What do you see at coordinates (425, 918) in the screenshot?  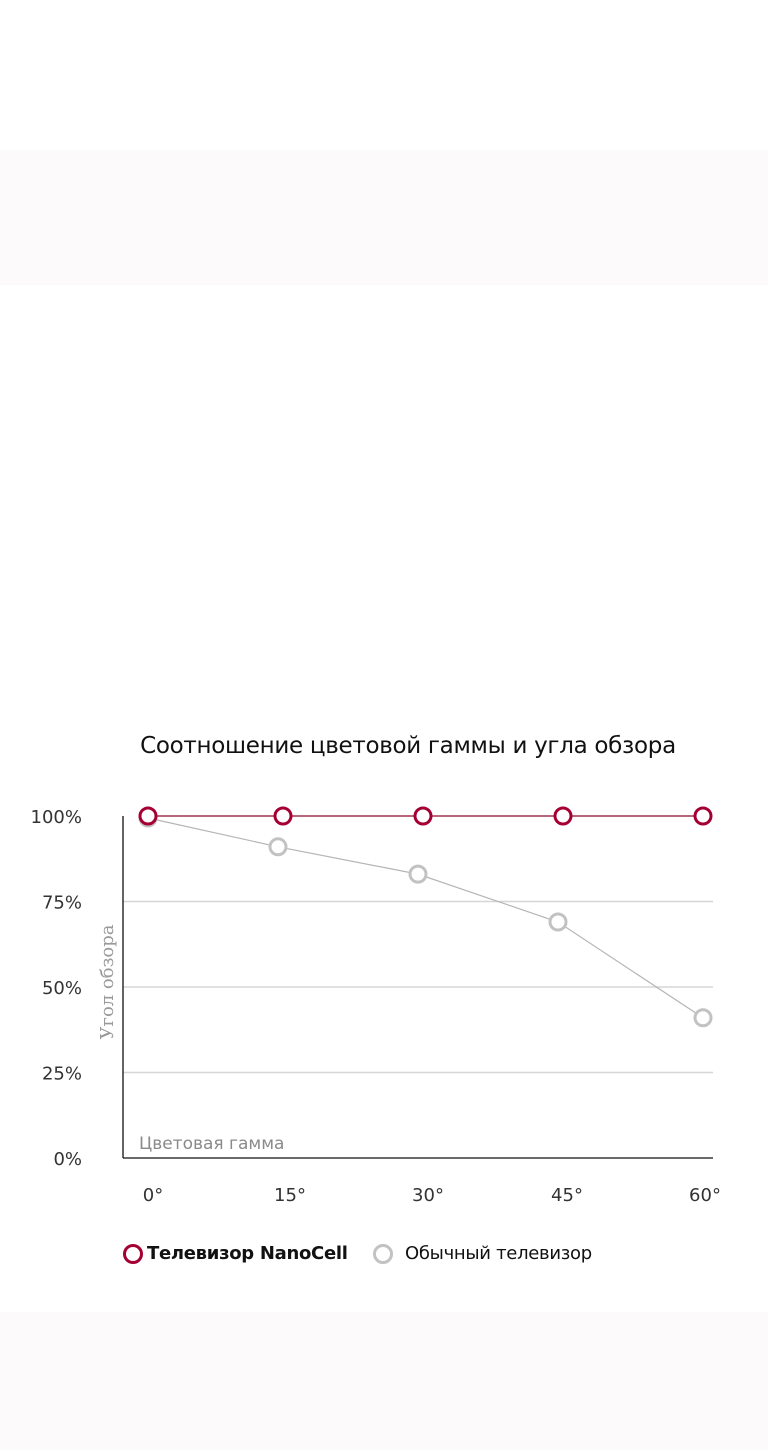 I see `series-line-regular` at bounding box center [425, 918].